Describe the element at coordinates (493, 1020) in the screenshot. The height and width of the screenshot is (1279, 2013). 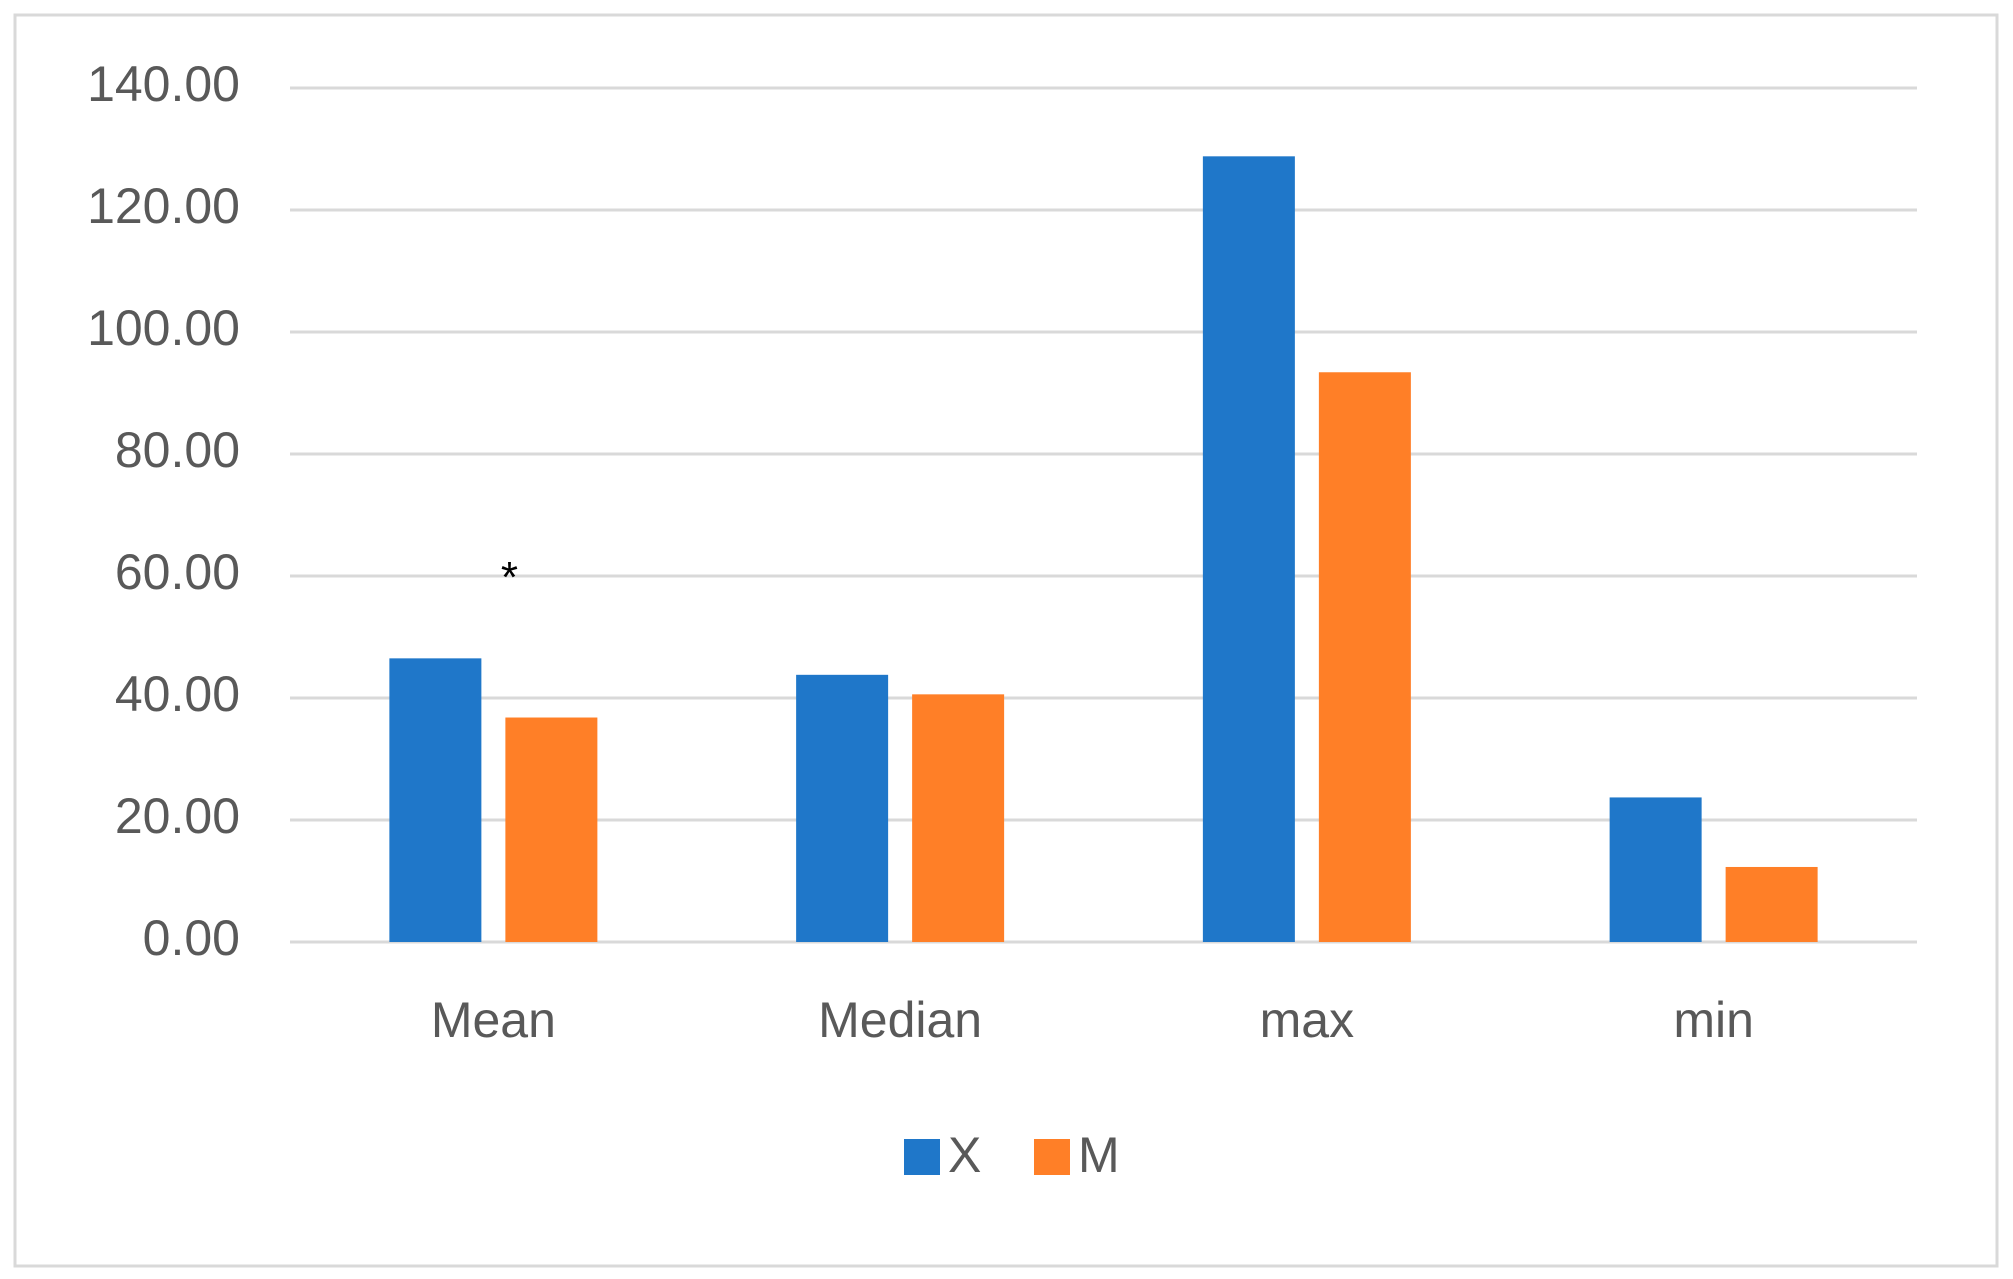
I see `x-tick-label: Mean` at that location.